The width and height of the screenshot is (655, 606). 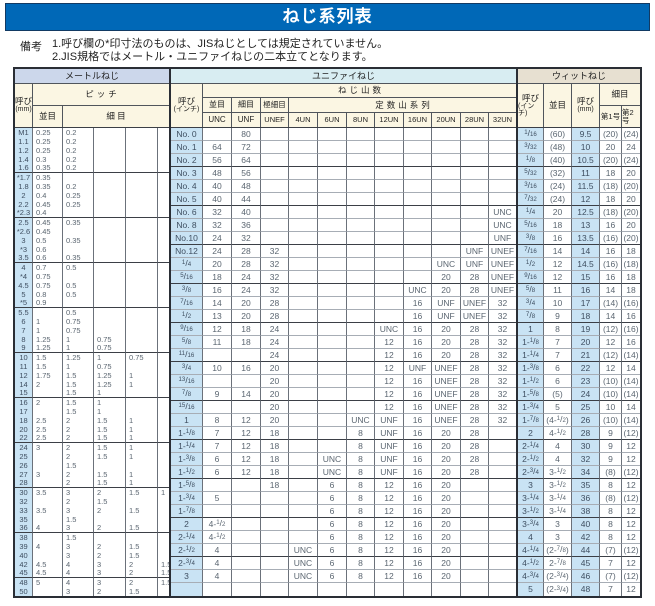 What do you see at coordinates (24, 240) in the screenshot?
I see `metric-size-cell: 3` at bounding box center [24, 240].